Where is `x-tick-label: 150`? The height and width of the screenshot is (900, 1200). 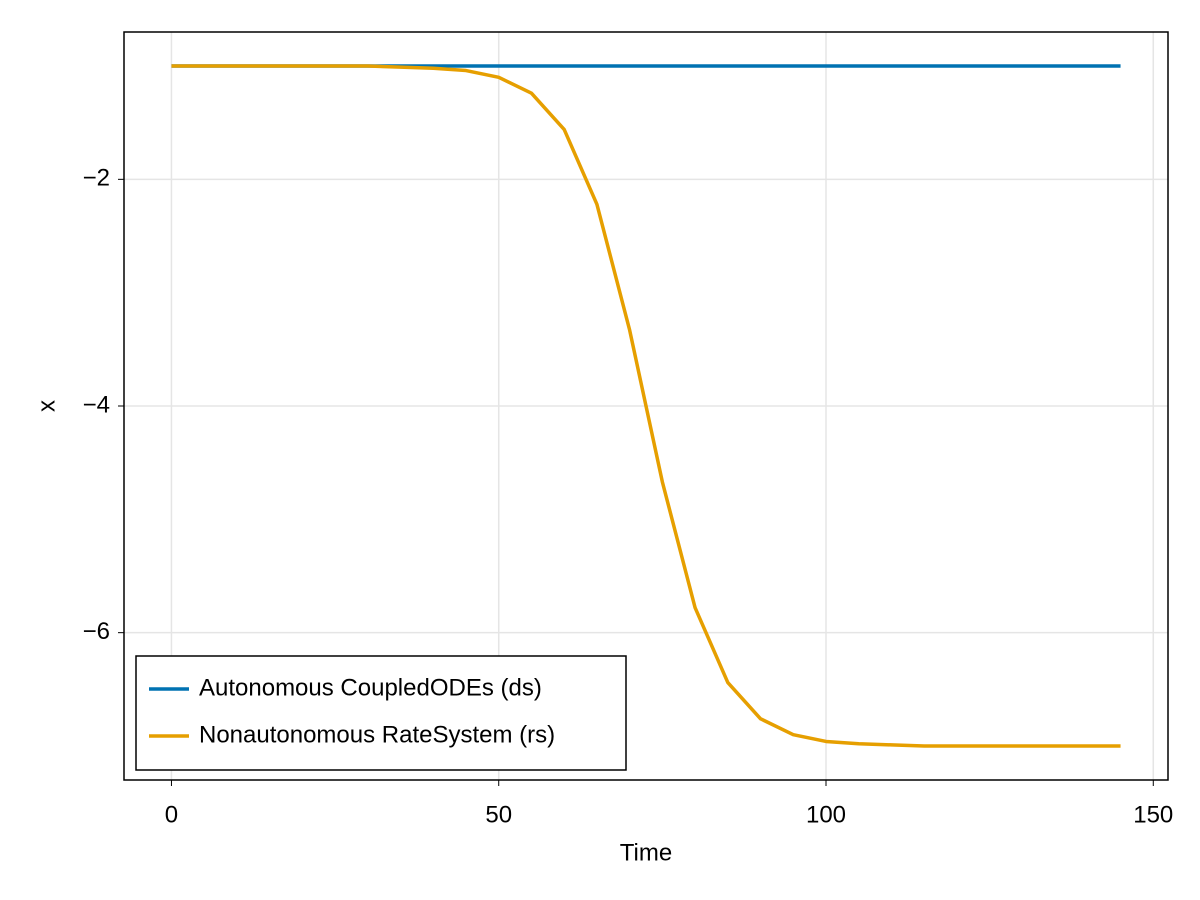 x-tick-label: 150 is located at coordinates (1153, 814).